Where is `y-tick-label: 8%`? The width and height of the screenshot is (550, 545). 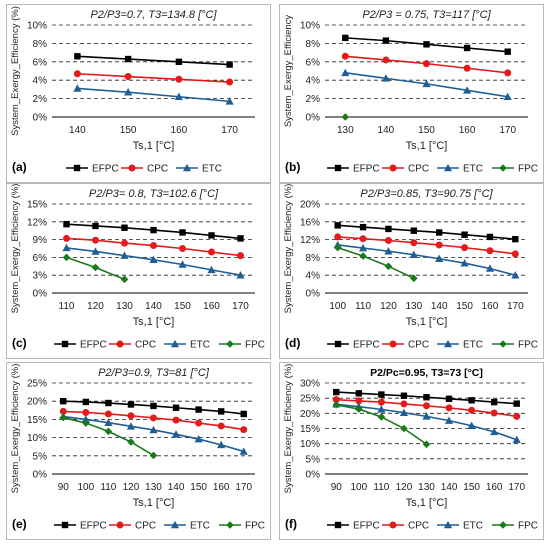
y-tick-label: 8% is located at coordinates (313, 44).